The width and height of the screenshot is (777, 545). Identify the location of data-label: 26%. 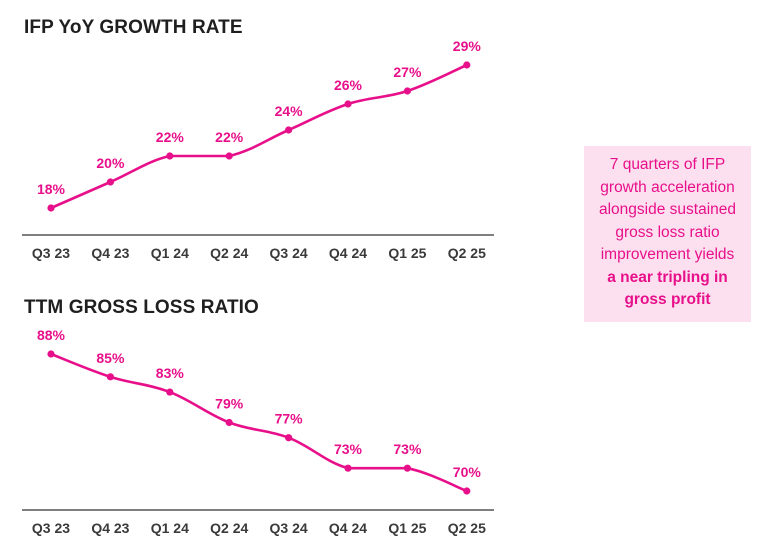
(348, 85).